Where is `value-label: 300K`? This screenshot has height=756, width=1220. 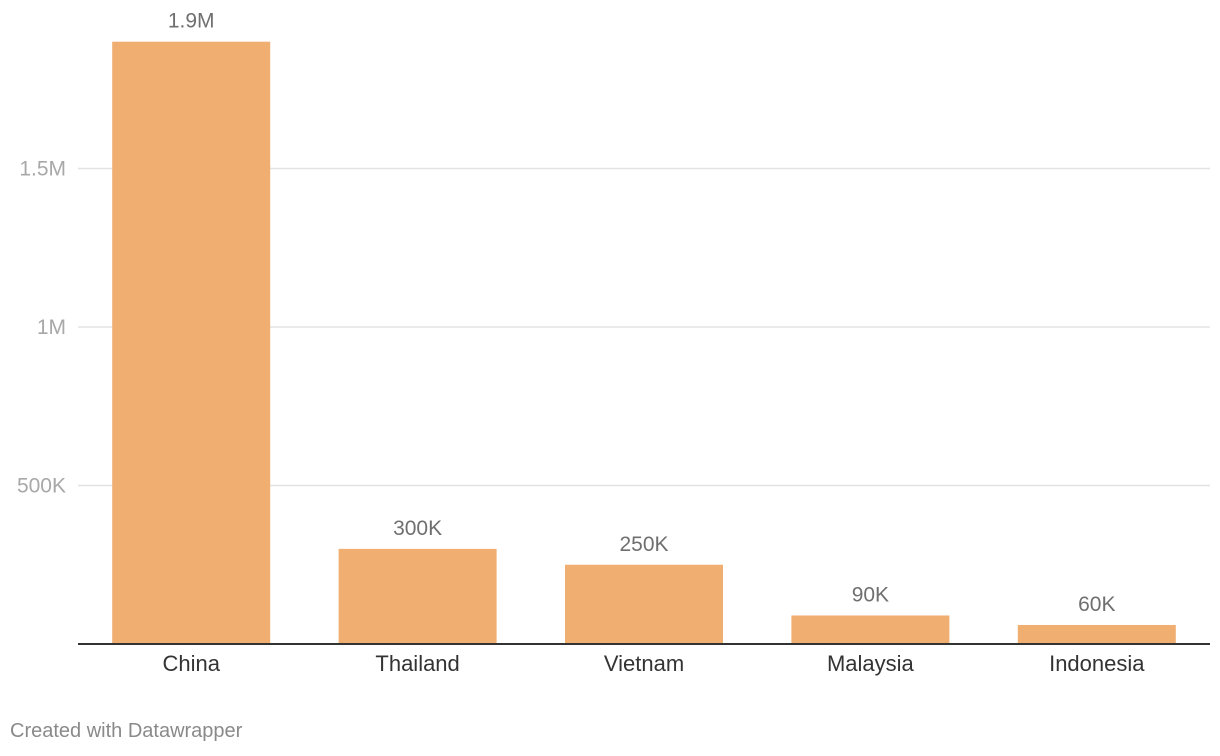
value-label: 300K is located at coordinates (417, 528).